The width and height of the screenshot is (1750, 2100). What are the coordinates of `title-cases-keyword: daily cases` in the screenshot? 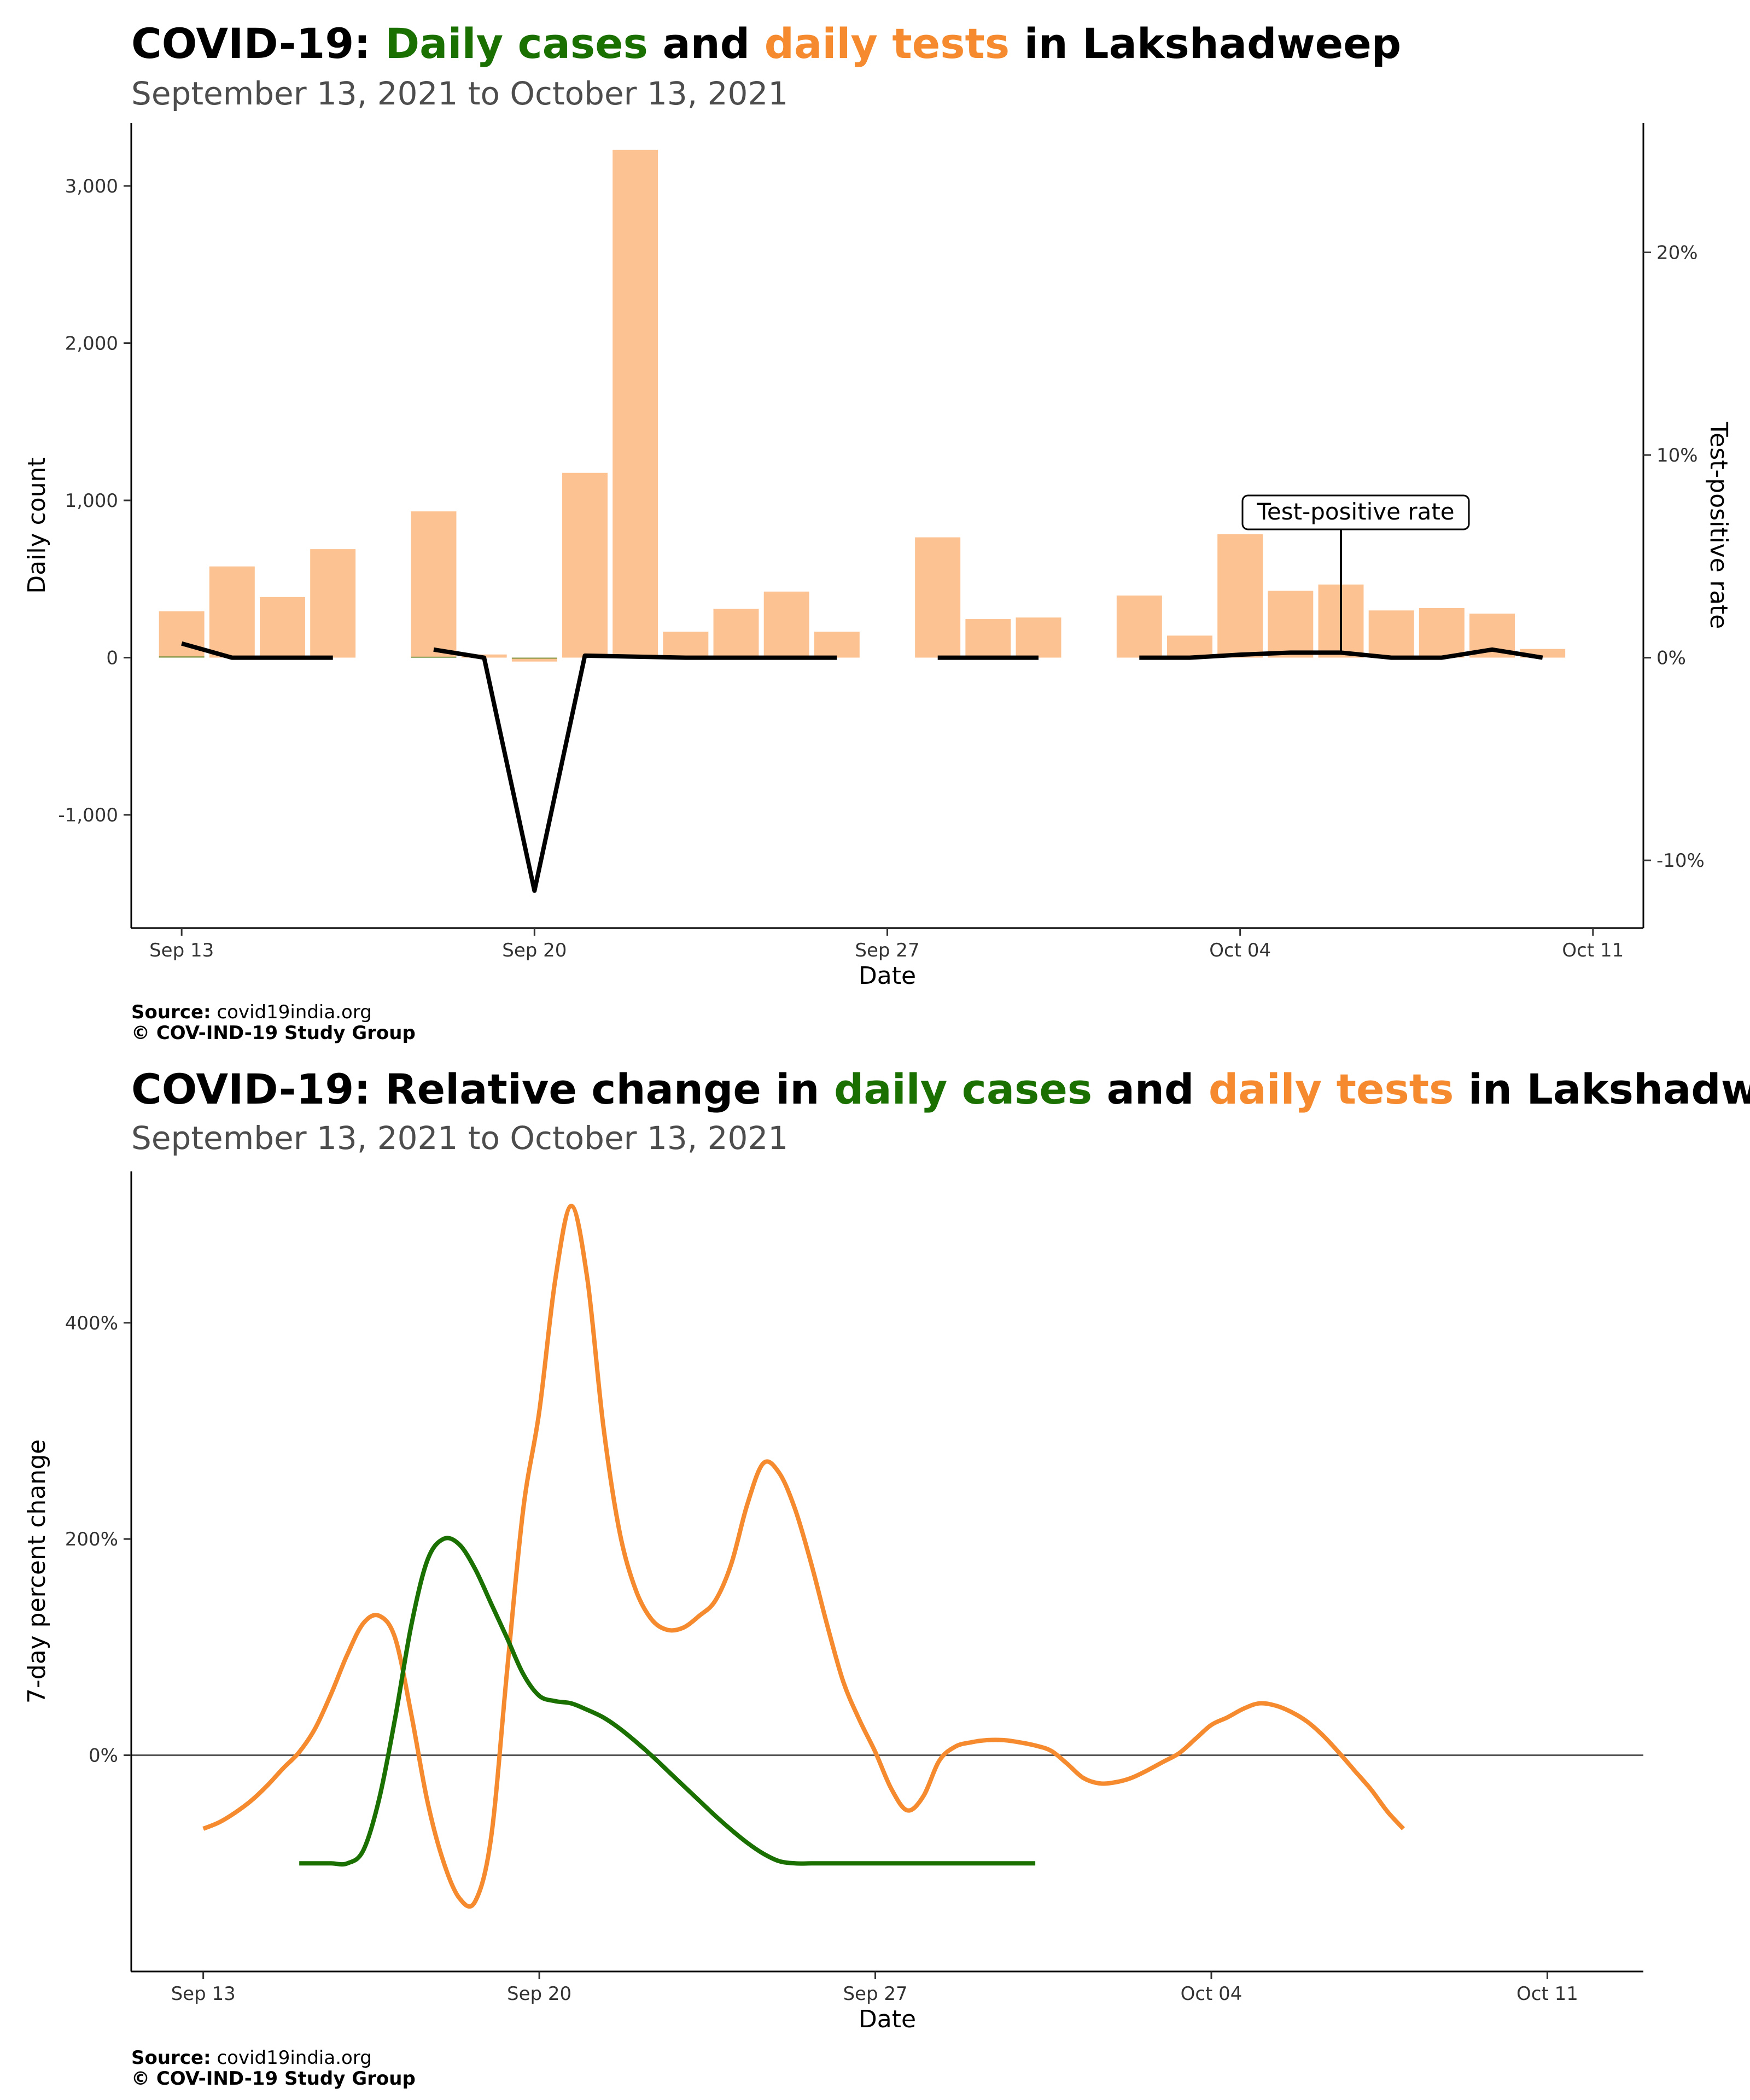 It's located at (963, 1089).